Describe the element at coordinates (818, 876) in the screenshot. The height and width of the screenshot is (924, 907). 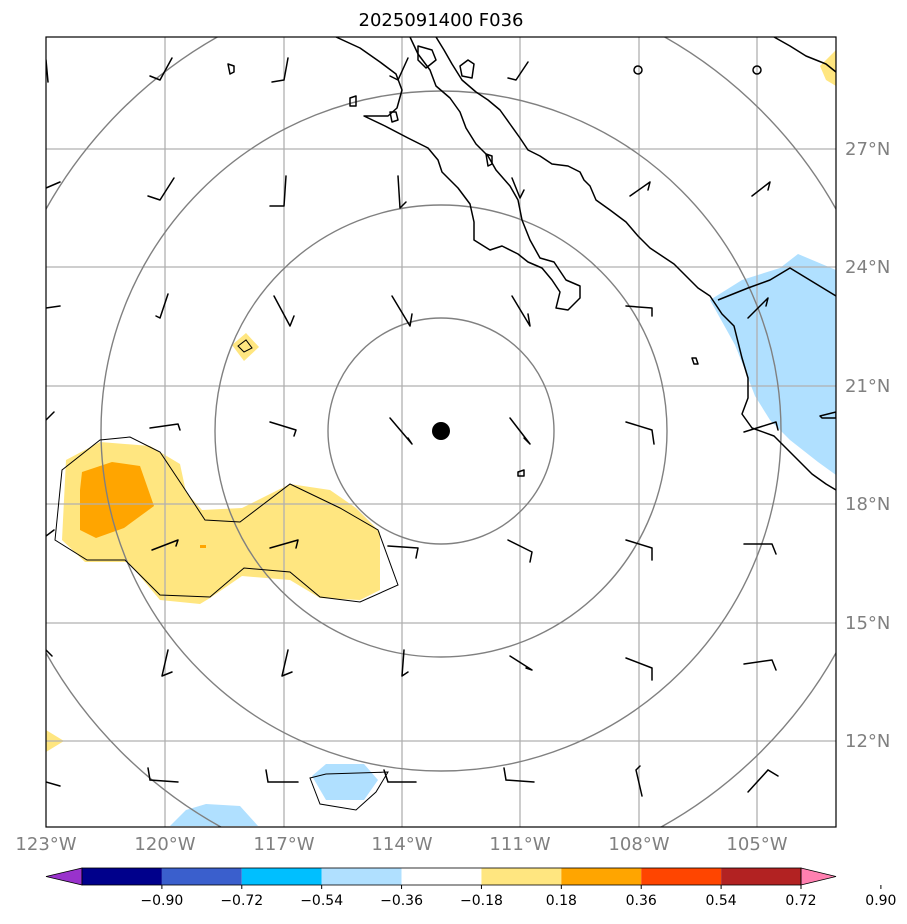
I see `colorbar-extend-high` at that location.